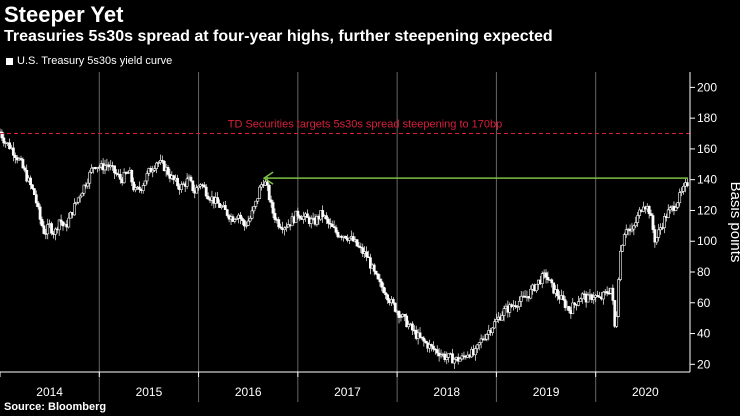  What do you see at coordinates (707, 210) in the screenshot?
I see `y-tick-label: 120` at bounding box center [707, 210].